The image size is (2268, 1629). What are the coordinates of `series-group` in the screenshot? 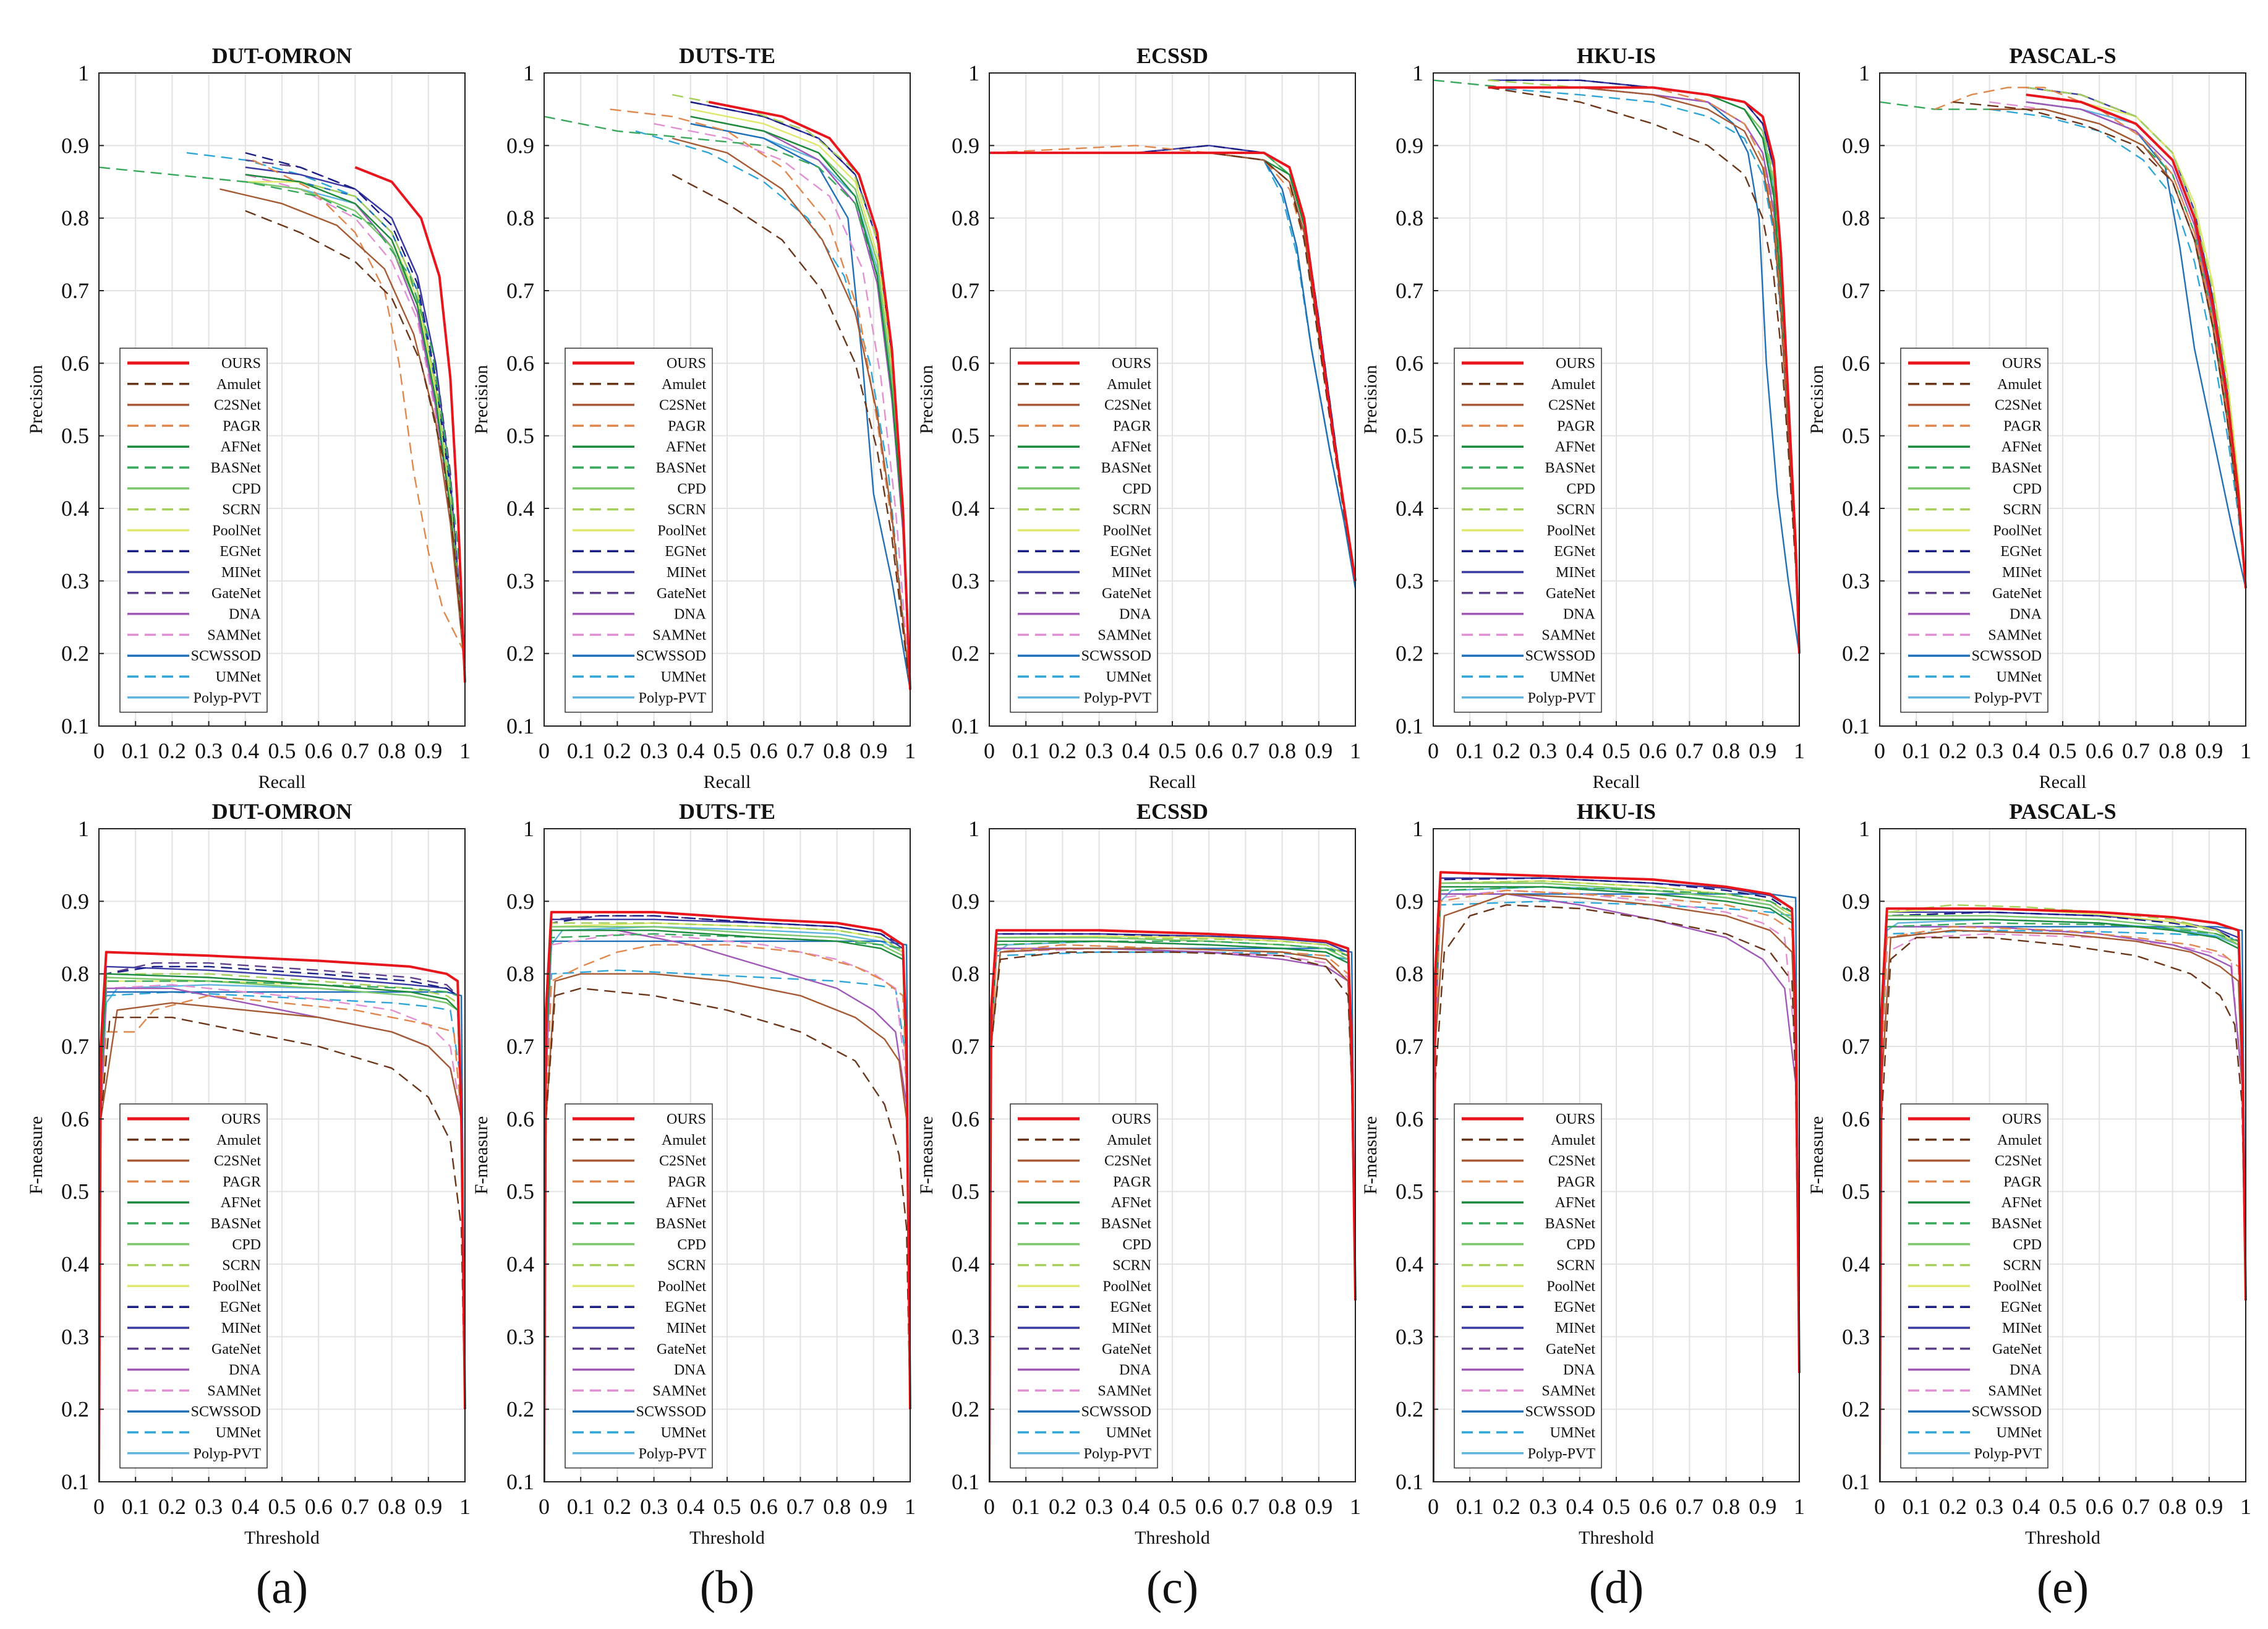 It's located at (728, 392).